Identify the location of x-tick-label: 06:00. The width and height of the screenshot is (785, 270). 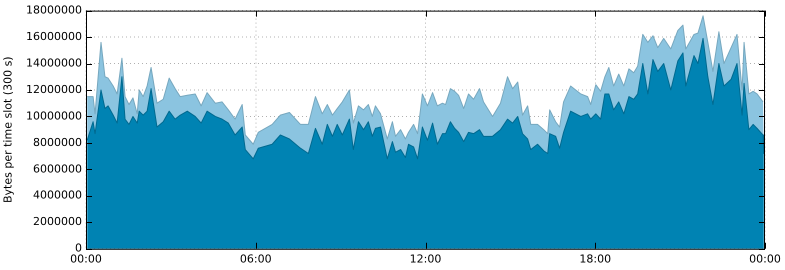
(256, 259).